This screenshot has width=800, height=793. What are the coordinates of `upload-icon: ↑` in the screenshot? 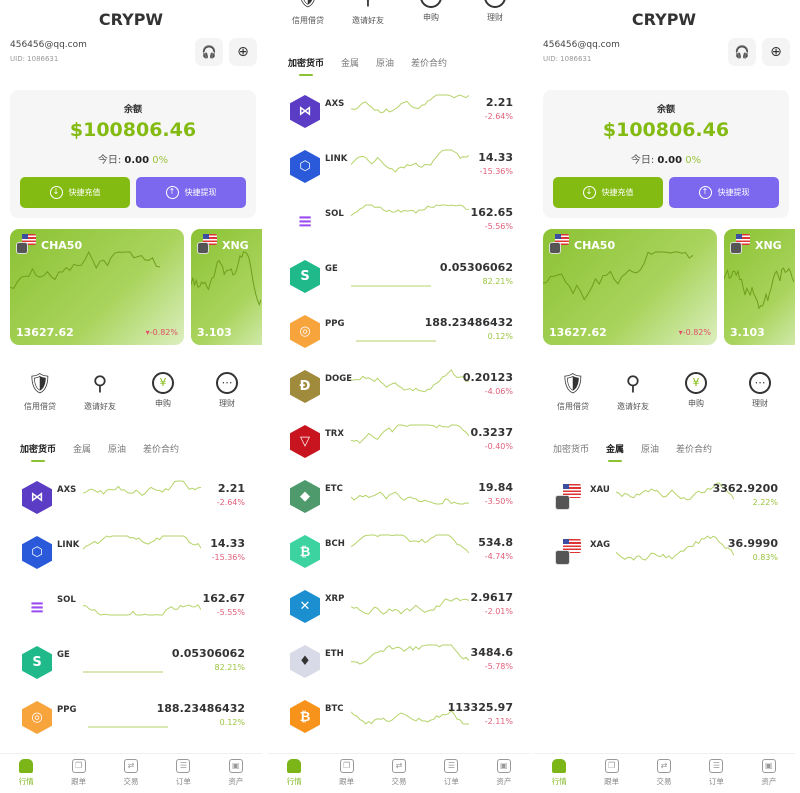 It's located at (705, 192).